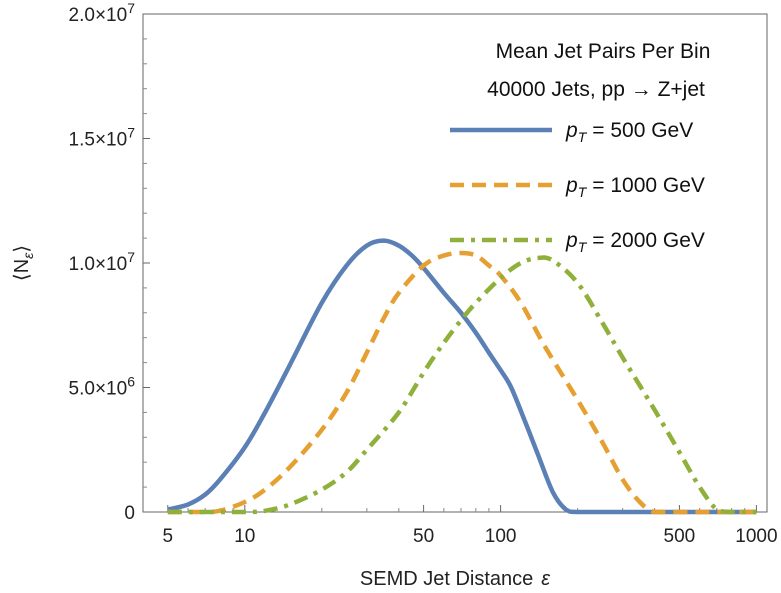 The width and height of the screenshot is (781, 593). Describe the element at coordinates (102, 262) in the screenshot. I see `y-tick-label: 1.0×10⁷` at that location.